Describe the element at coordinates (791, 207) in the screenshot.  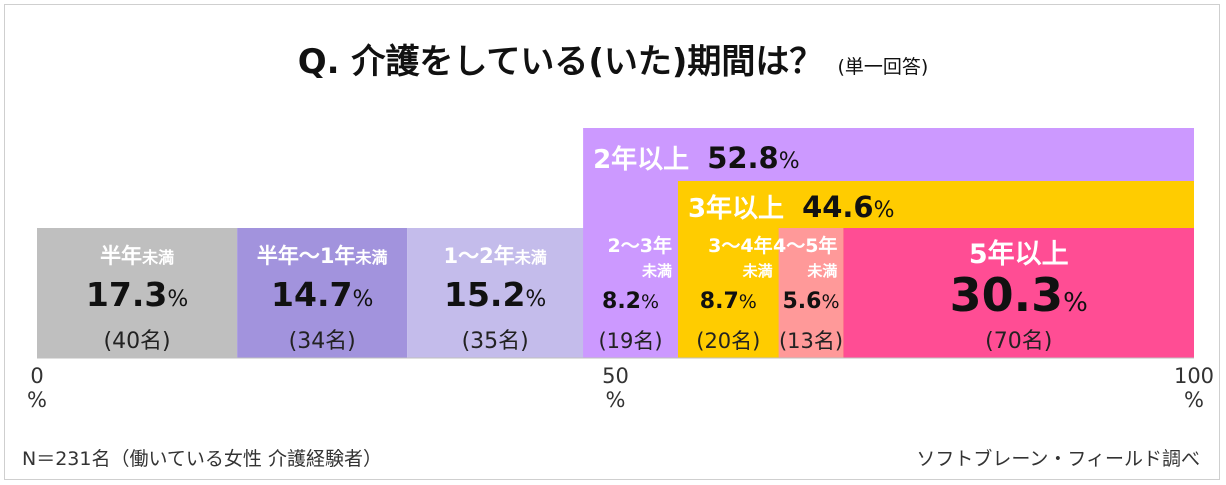
I see `band-3yr-plus-label: 3年以上 44.6%` at that location.